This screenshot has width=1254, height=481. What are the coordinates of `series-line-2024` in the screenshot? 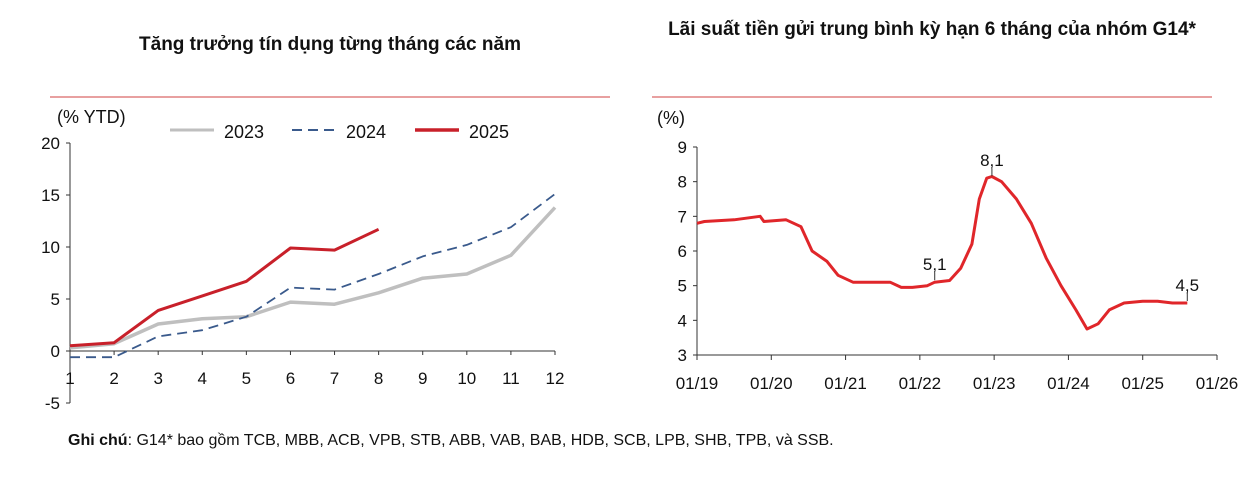 It's located at (313, 276).